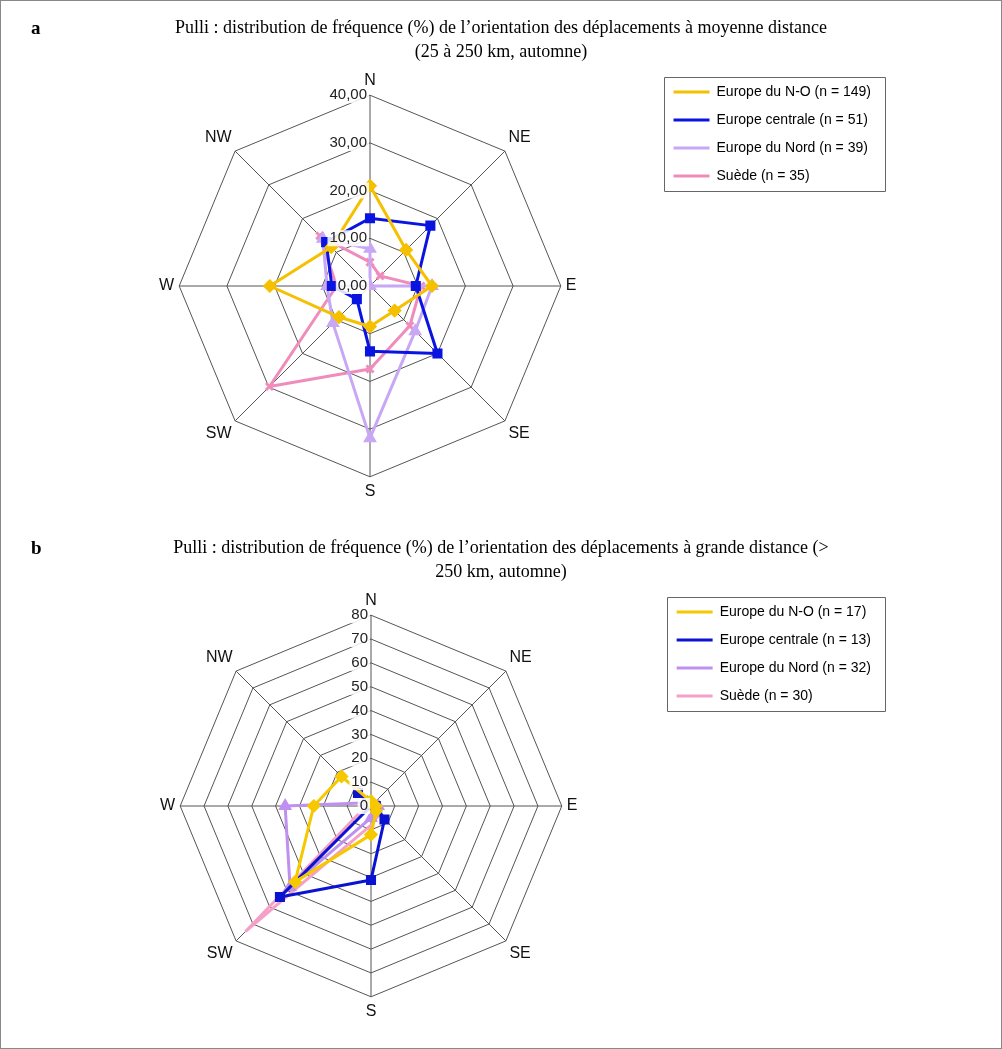  I want to click on y-tick-label: 80, so click(359, 614).